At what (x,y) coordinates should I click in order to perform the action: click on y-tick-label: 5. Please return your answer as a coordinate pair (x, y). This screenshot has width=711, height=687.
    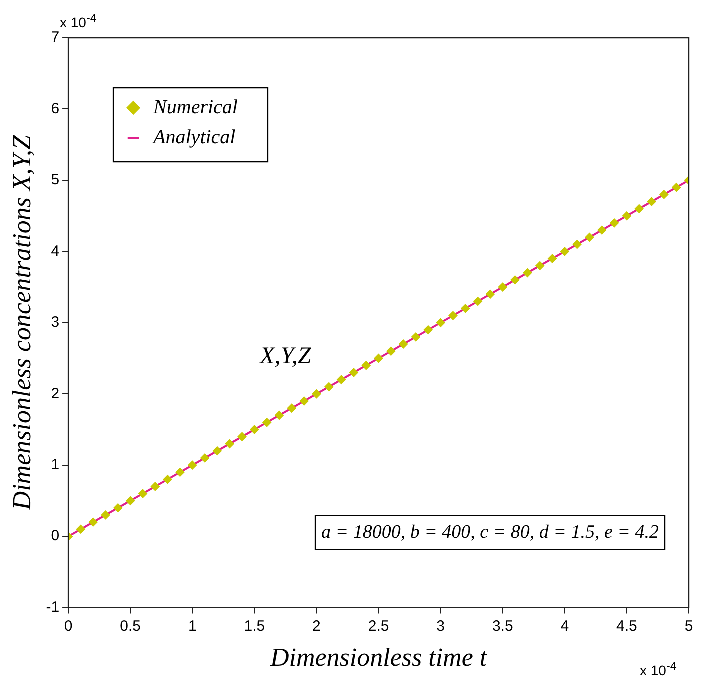
    Looking at the image, I should click on (55, 180).